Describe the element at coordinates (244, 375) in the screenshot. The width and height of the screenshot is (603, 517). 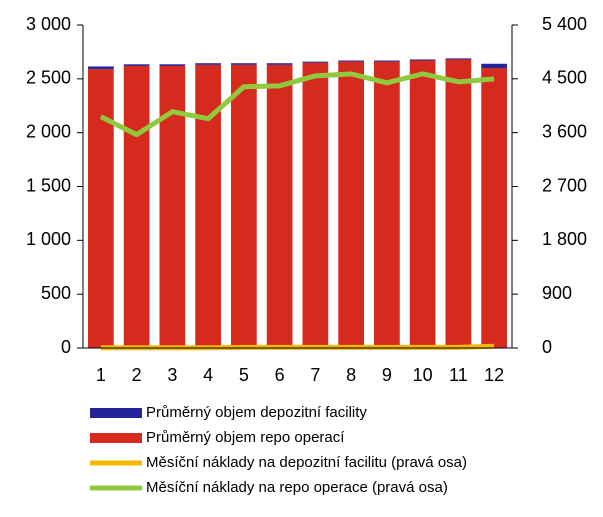
I see `x-tick-label: 5` at that location.